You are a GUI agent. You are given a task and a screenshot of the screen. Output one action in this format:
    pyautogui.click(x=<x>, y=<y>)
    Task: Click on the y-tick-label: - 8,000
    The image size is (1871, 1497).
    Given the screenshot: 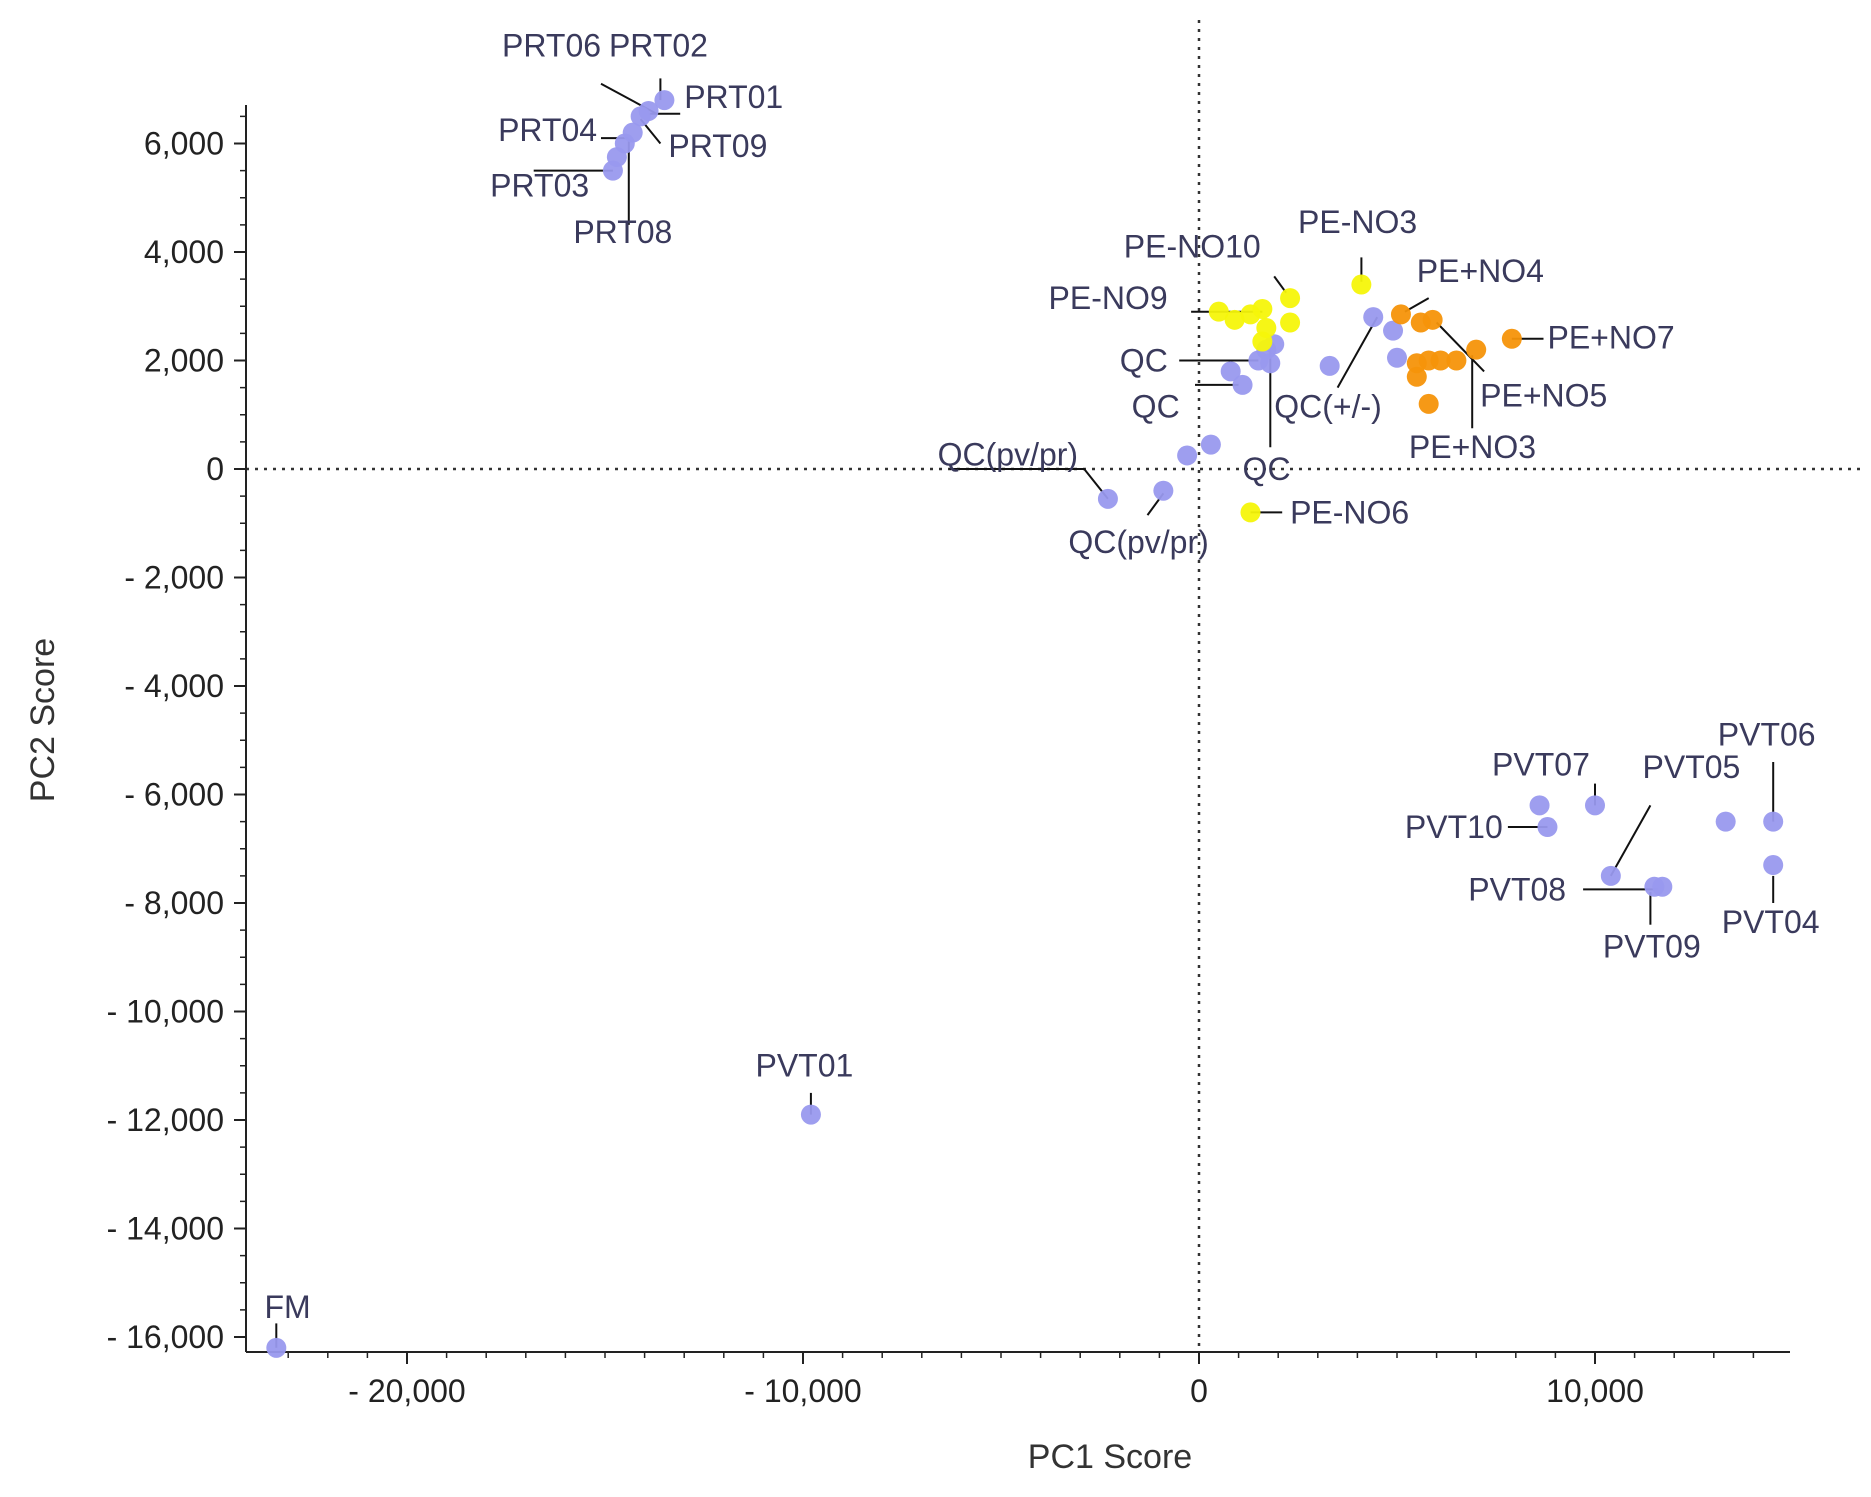 What is the action you would take?
    pyautogui.click(x=174, y=903)
    